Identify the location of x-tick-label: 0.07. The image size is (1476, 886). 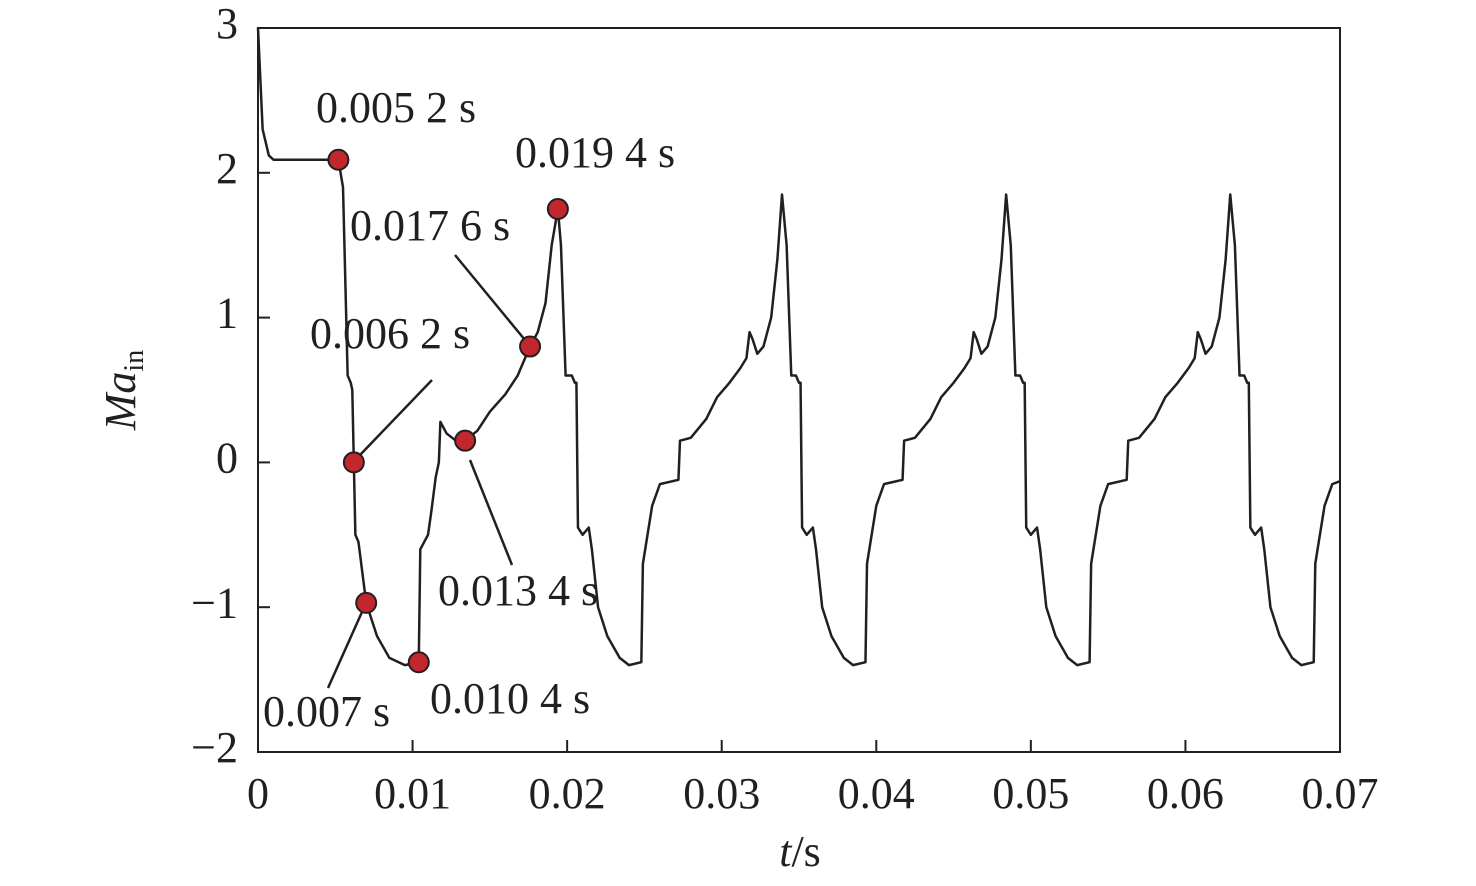
(1340, 793).